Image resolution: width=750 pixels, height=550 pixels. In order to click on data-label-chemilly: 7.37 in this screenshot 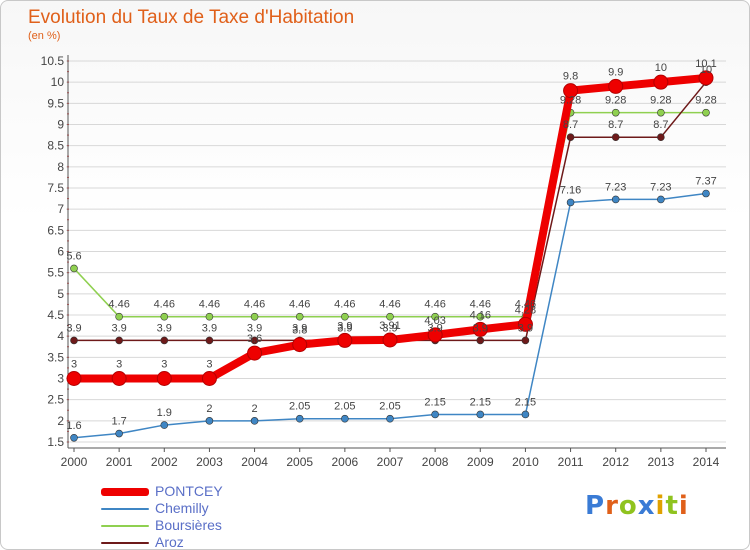, I will do `click(705, 182)`.